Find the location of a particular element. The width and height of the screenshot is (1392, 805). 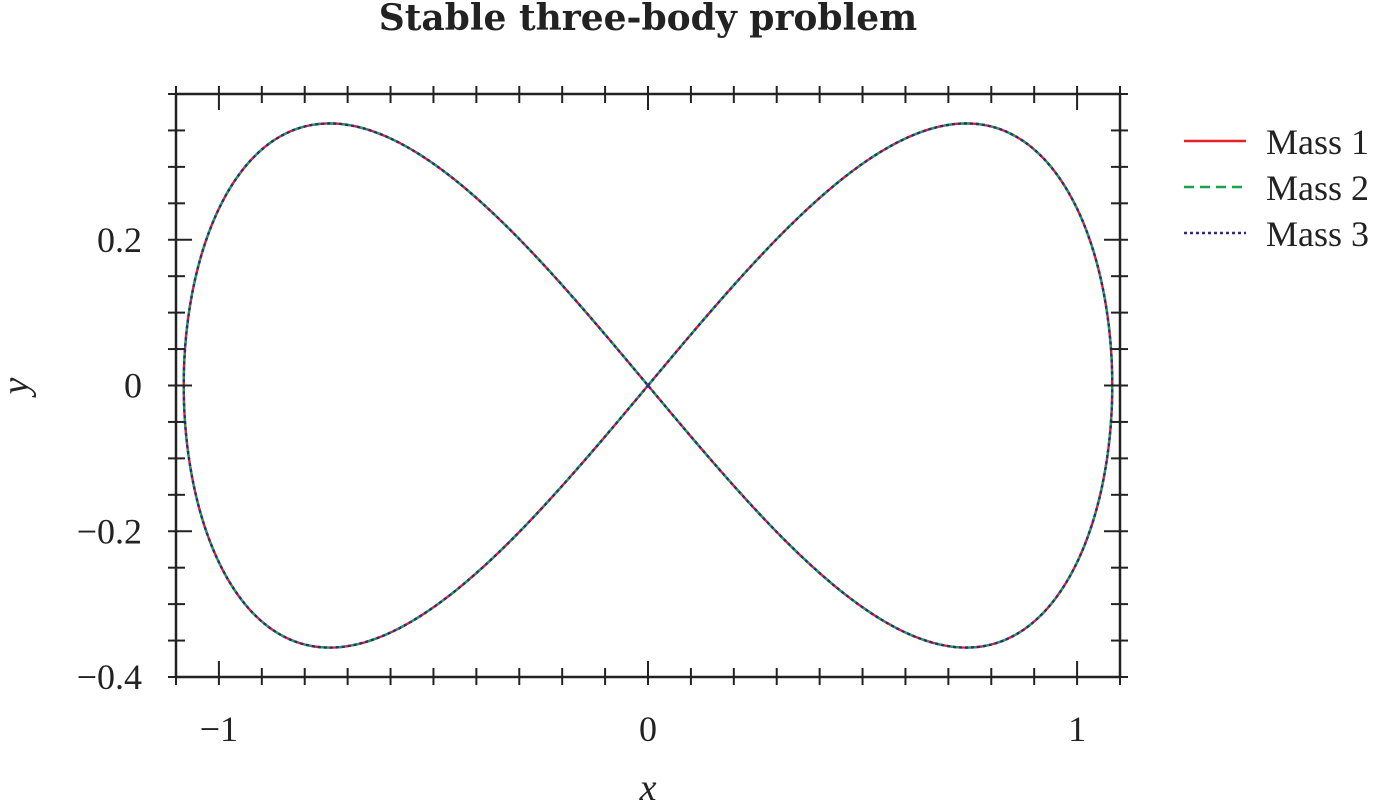

x-tick-label: 0 is located at coordinates (648, 729).